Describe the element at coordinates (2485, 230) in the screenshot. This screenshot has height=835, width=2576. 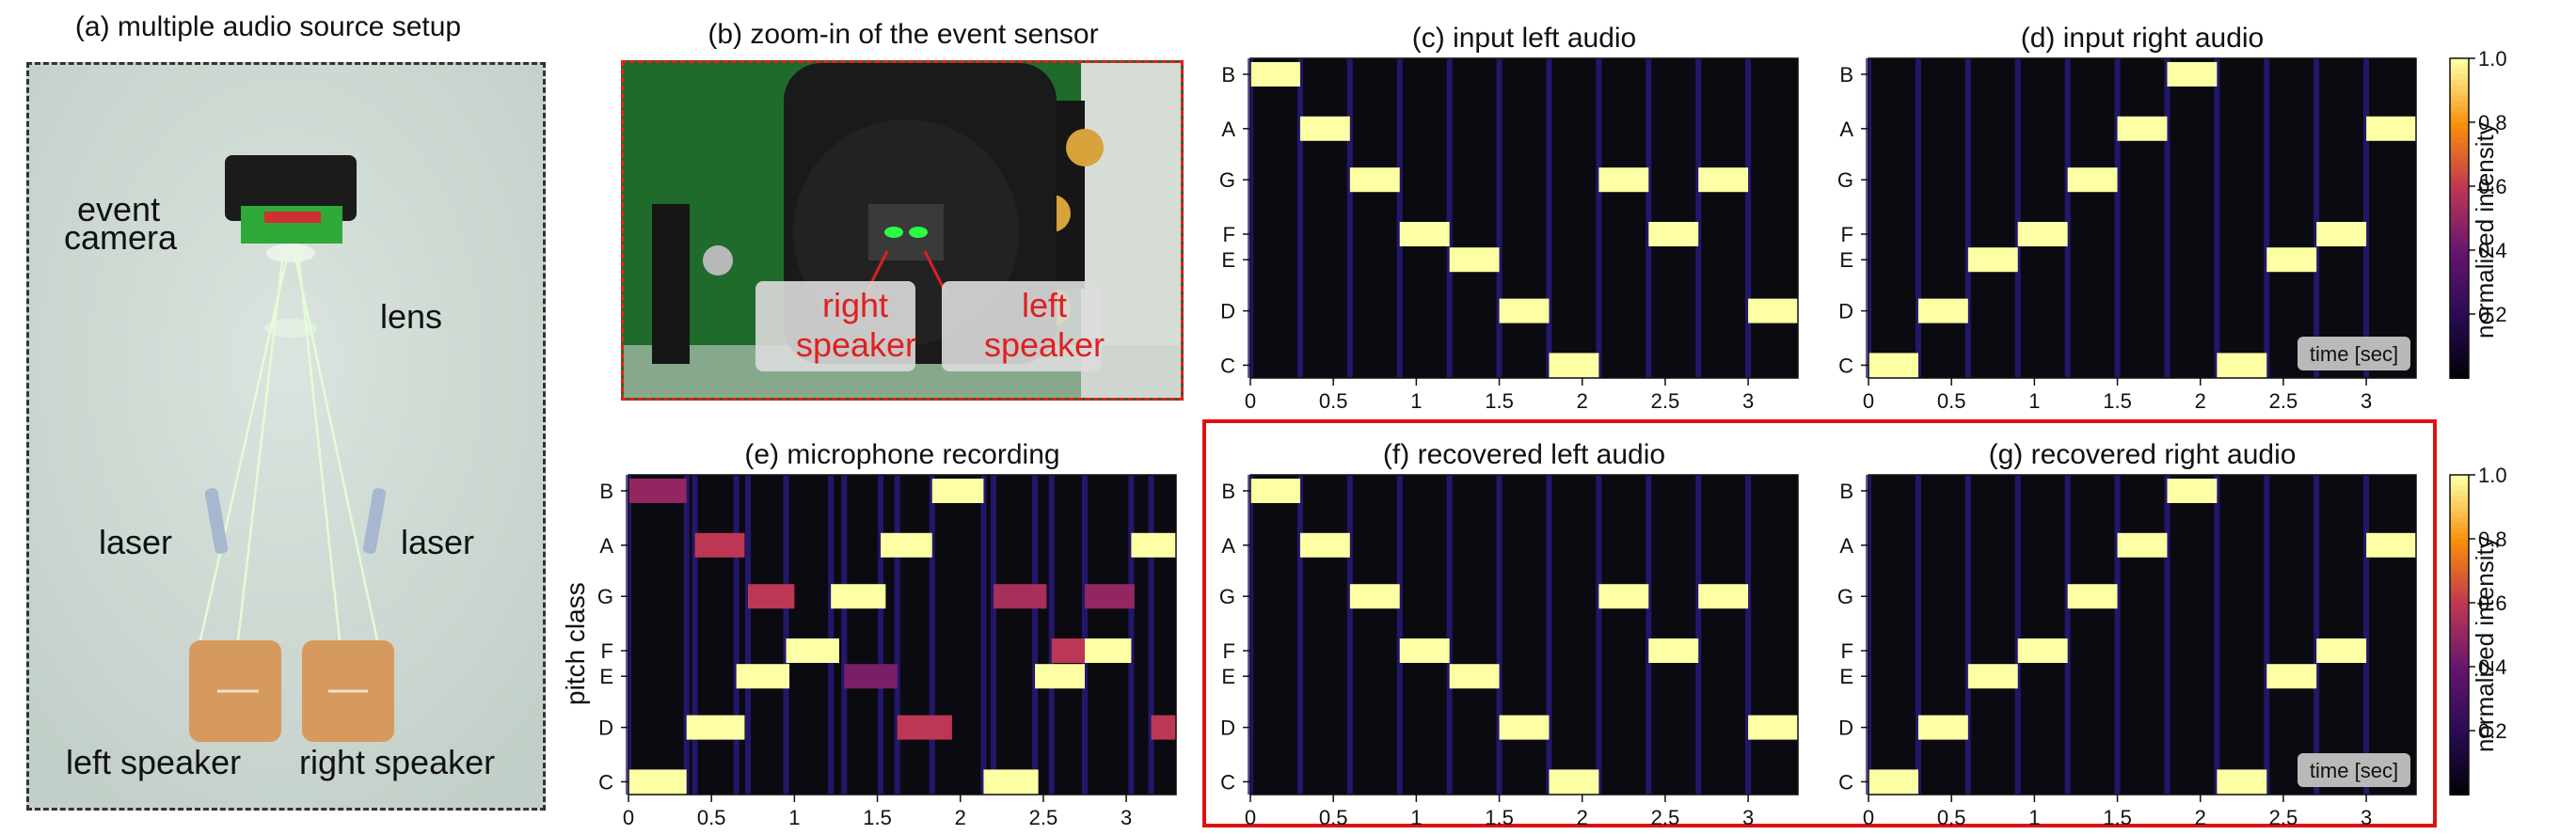
I see `colorbar-label-top: normalized intensity` at that location.